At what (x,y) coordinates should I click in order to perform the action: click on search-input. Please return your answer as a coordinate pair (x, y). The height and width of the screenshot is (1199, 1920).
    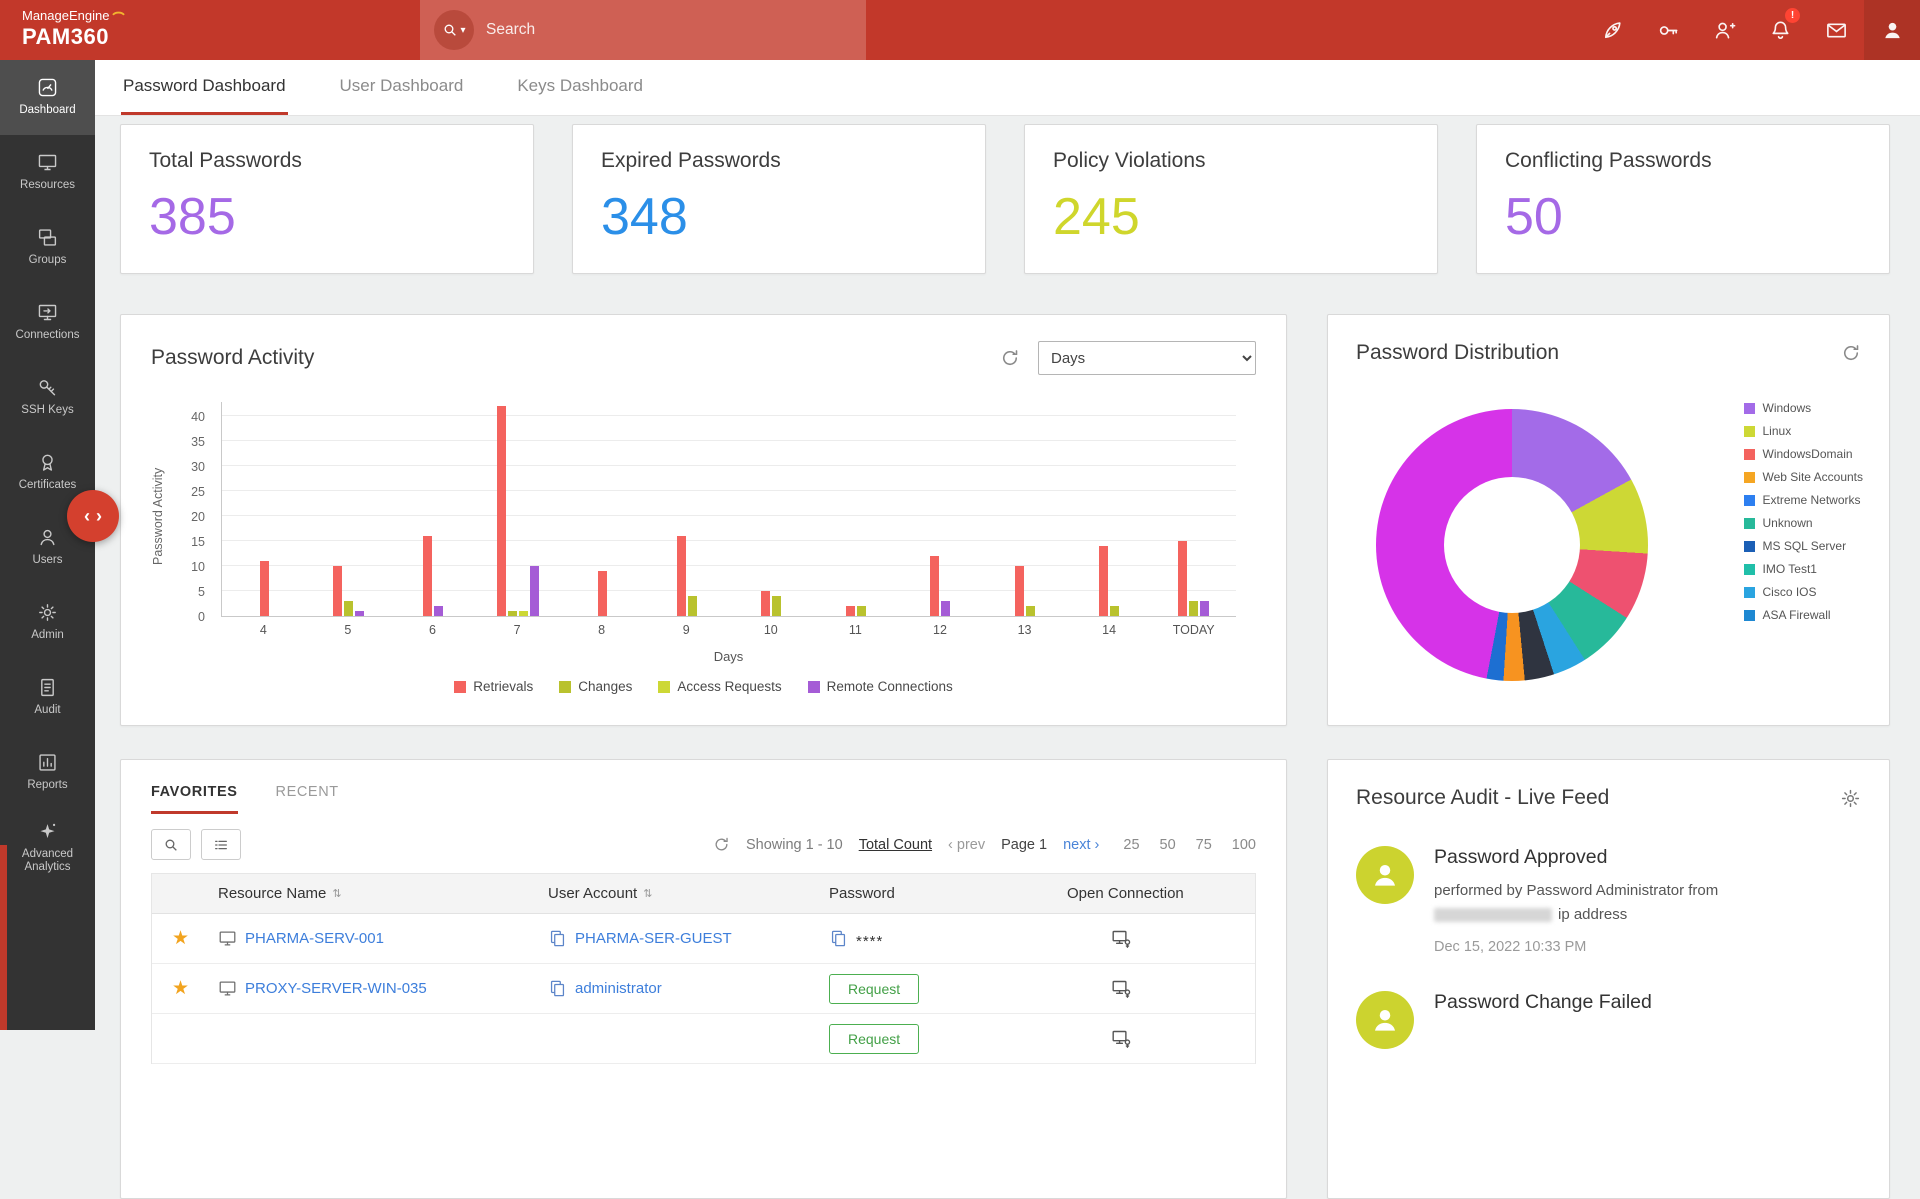
    Looking at the image, I should click on (669, 30).